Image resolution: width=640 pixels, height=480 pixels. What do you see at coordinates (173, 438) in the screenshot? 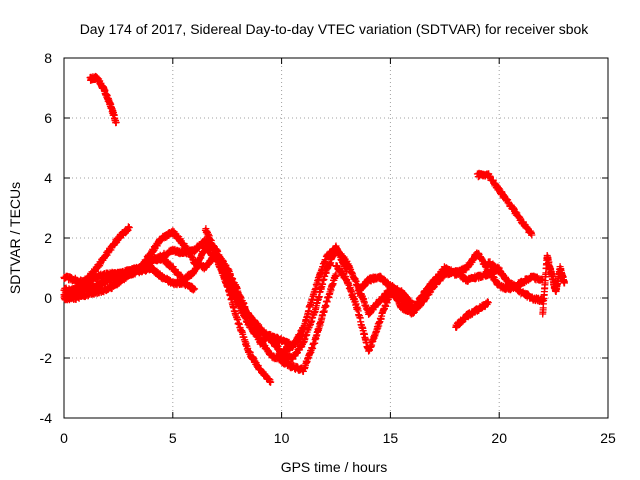
I see `x-tick-label: 5` at bounding box center [173, 438].